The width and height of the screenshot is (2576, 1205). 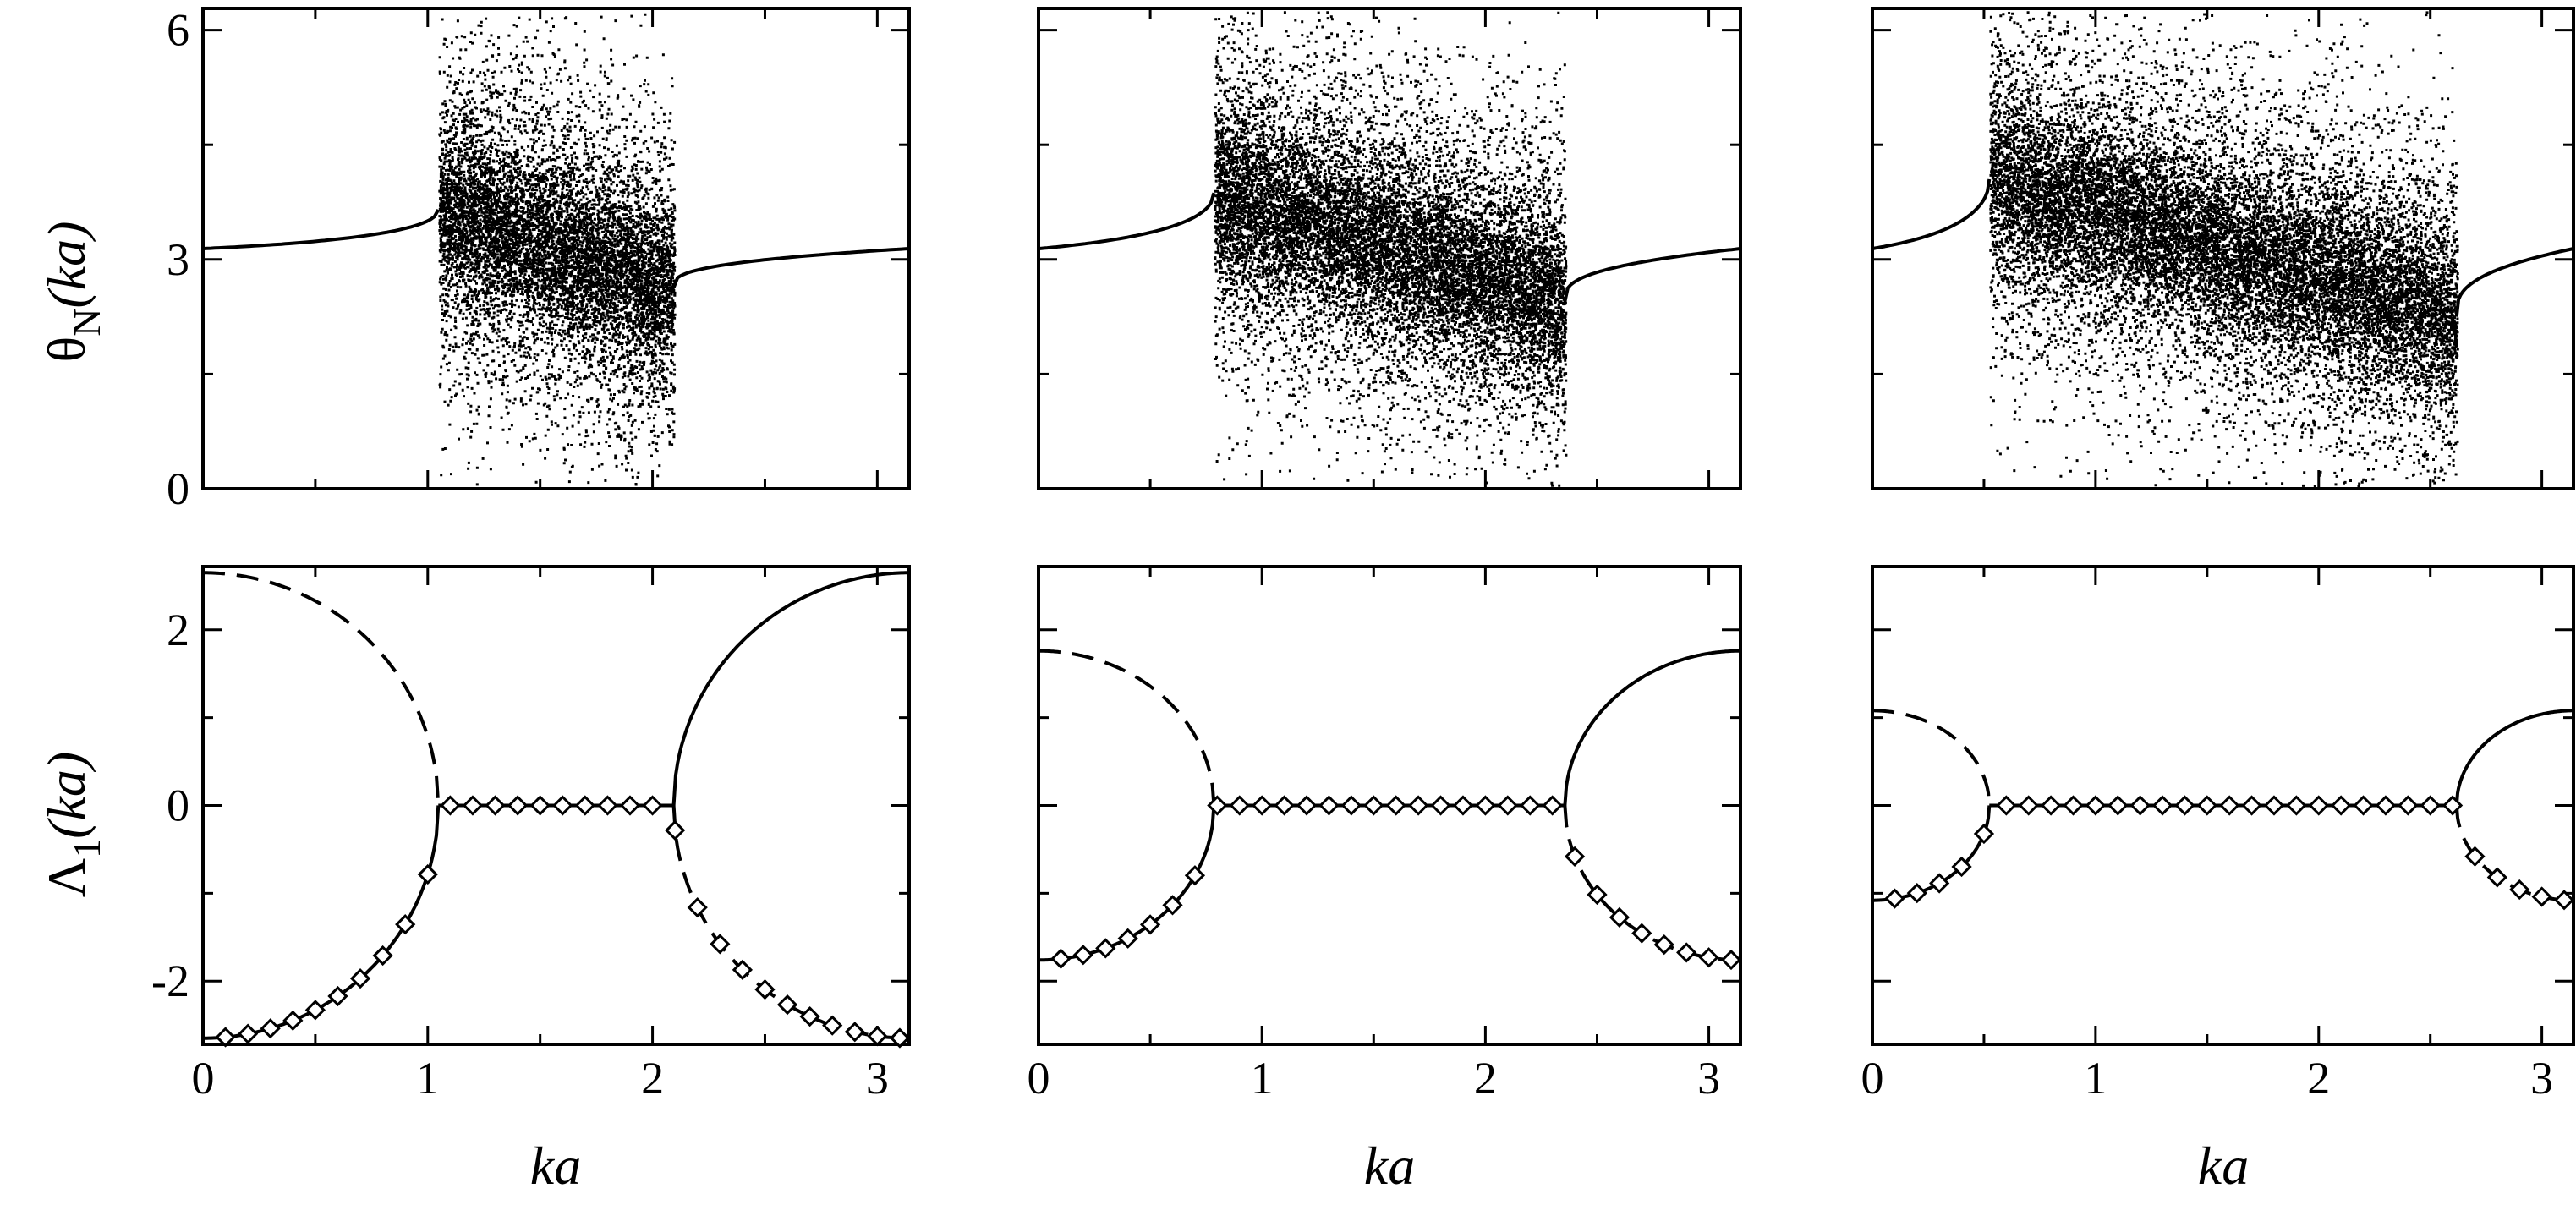 What do you see at coordinates (66, 877) in the screenshot?
I see `ylabel-bottom-symbol: Λ` at bounding box center [66, 877].